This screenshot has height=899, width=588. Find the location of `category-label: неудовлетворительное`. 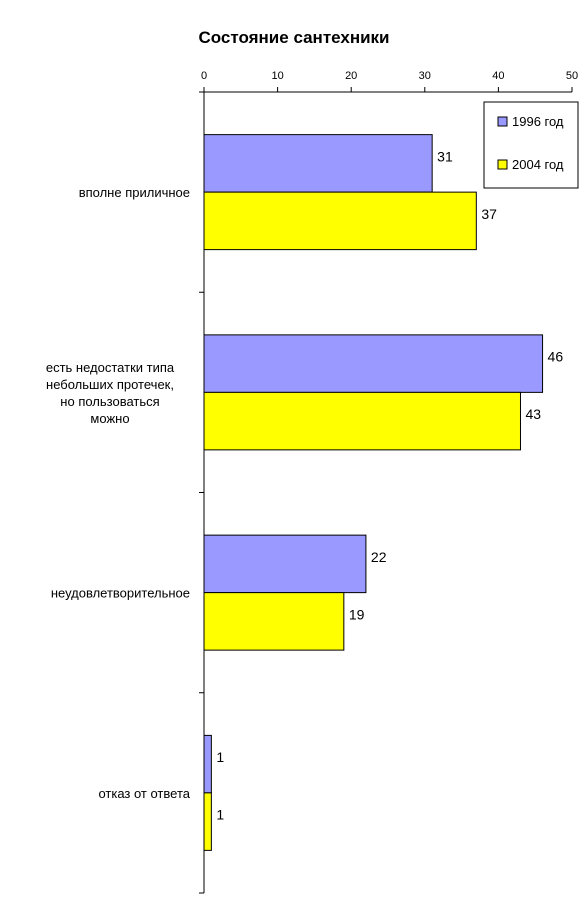

category-label: неудовлетворительное is located at coordinates (120, 593).